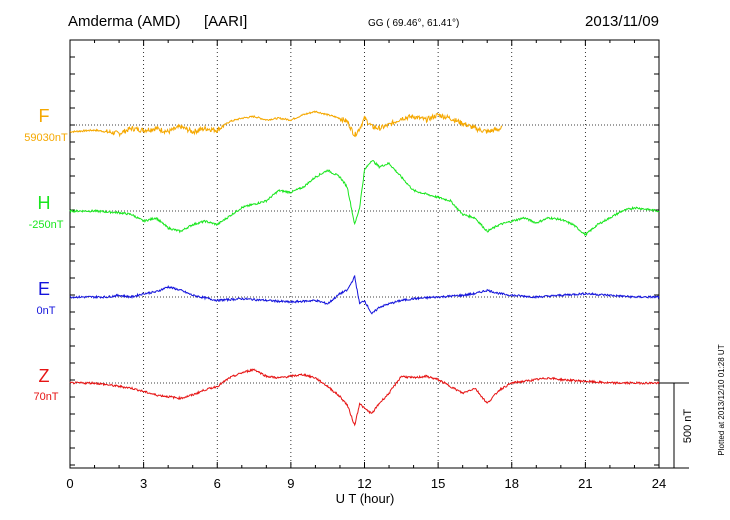 The image size is (730, 520). Describe the element at coordinates (44, 289) in the screenshot. I see `channel-label-E: E` at that location.